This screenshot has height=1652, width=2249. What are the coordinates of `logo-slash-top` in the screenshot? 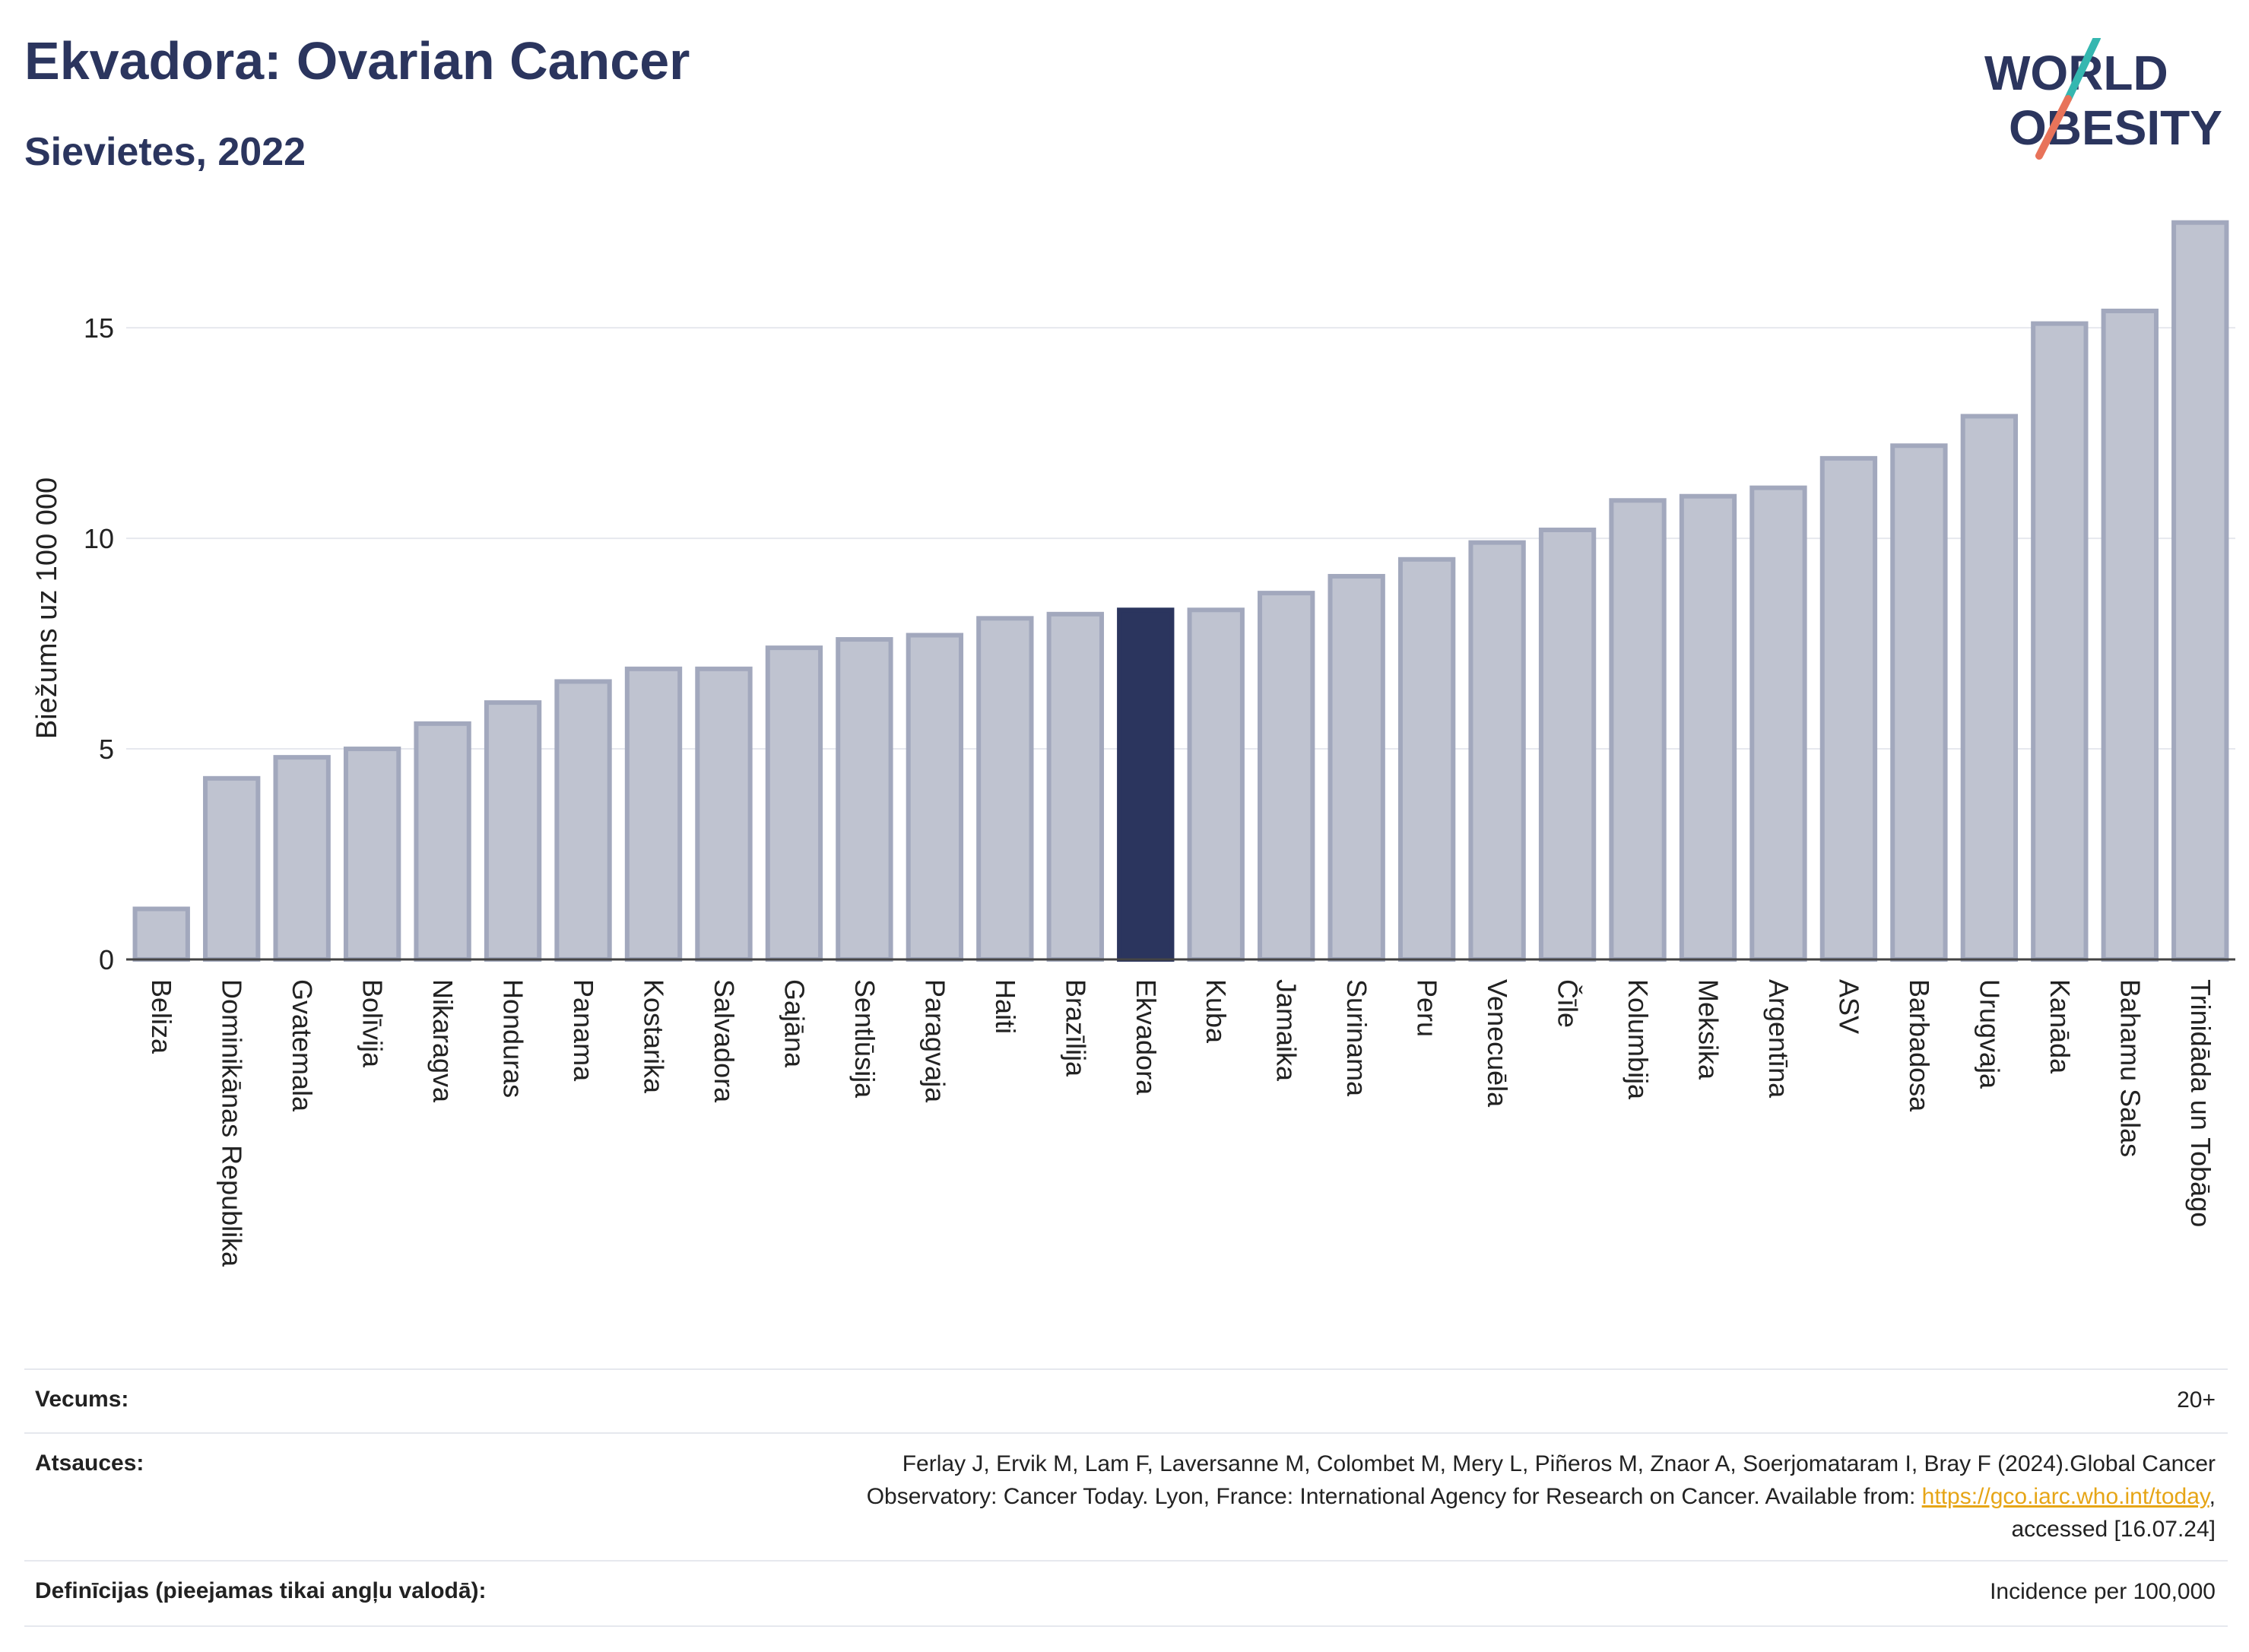 It's located at (2082, 70).